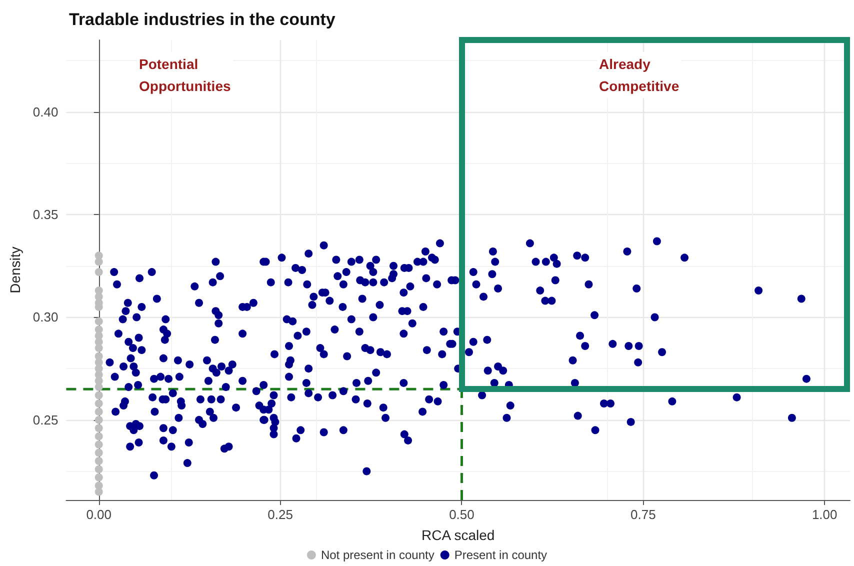 The width and height of the screenshot is (854, 566). Describe the element at coordinates (825, 514) in the screenshot. I see `x-tick-label: 1.00` at that location.